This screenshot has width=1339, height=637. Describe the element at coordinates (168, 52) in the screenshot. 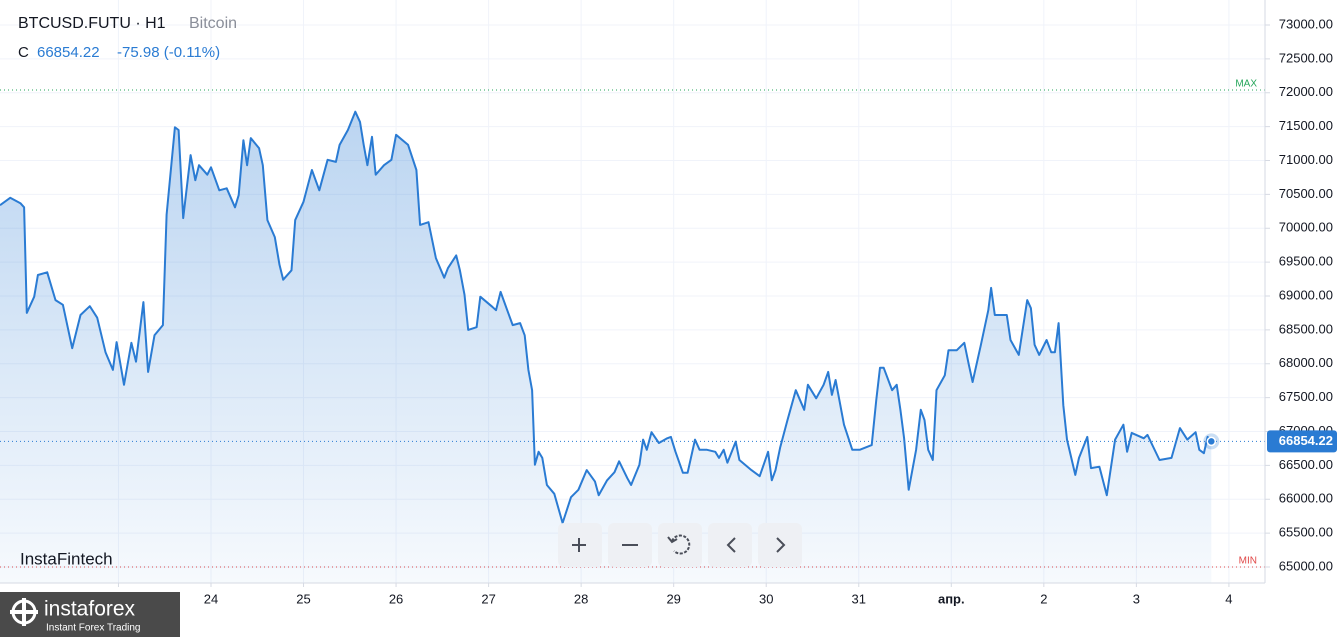

I see `price-change: -75.98 (-0.11%)` at that location.